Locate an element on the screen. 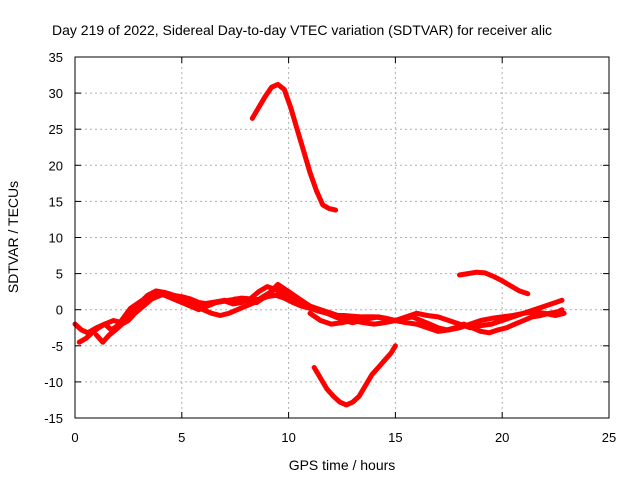 The height and width of the screenshot is (480, 640). y-tick-label: 35 is located at coordinates (56, 57).